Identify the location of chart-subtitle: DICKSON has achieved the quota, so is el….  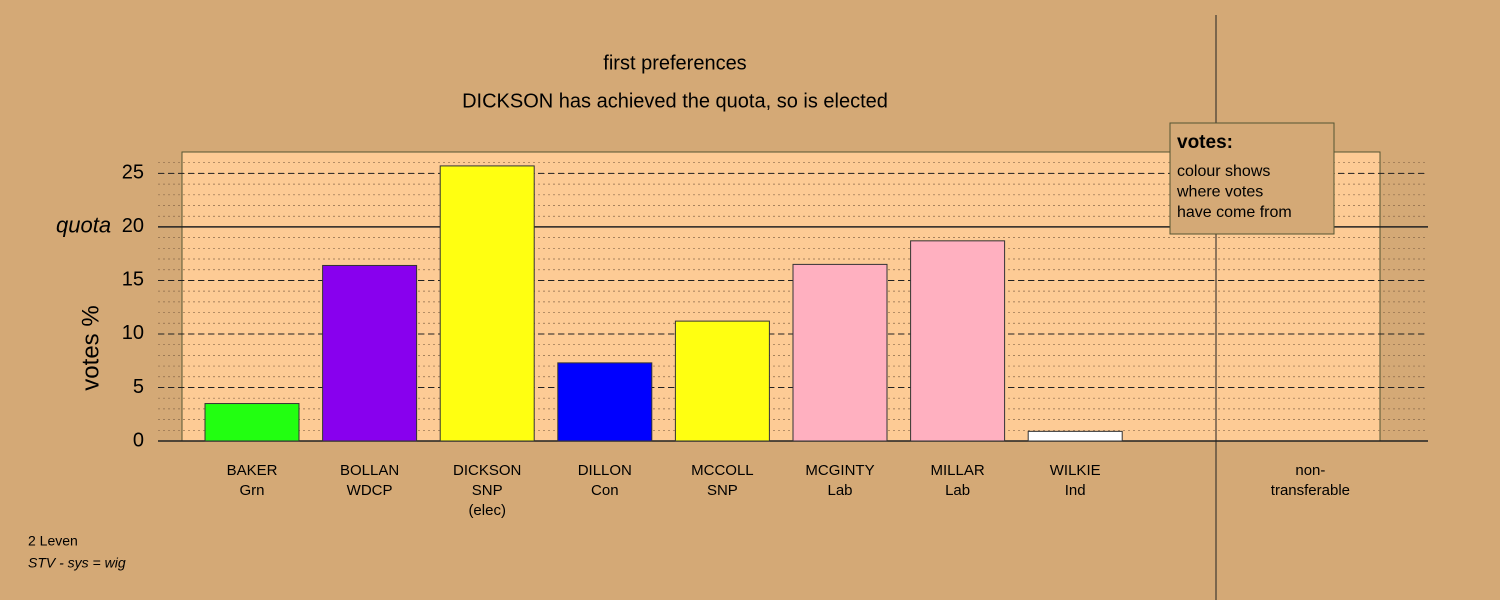
(675, 101).